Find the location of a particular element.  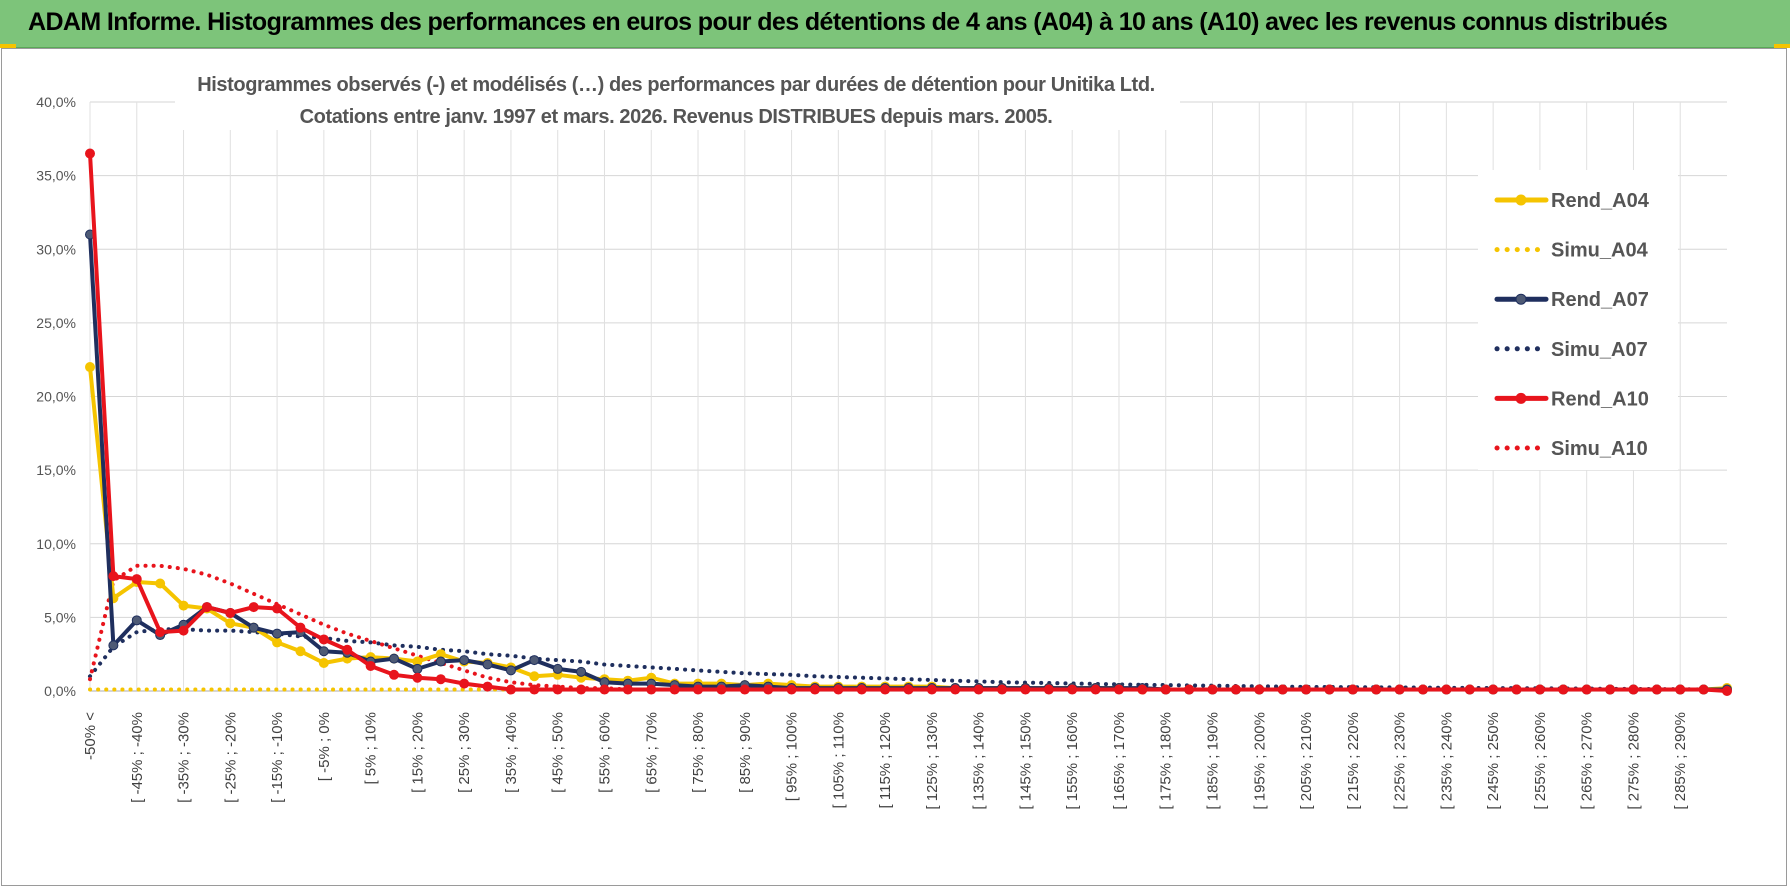

y-tick-label: 40,0% is located at coordinates (56, 102).